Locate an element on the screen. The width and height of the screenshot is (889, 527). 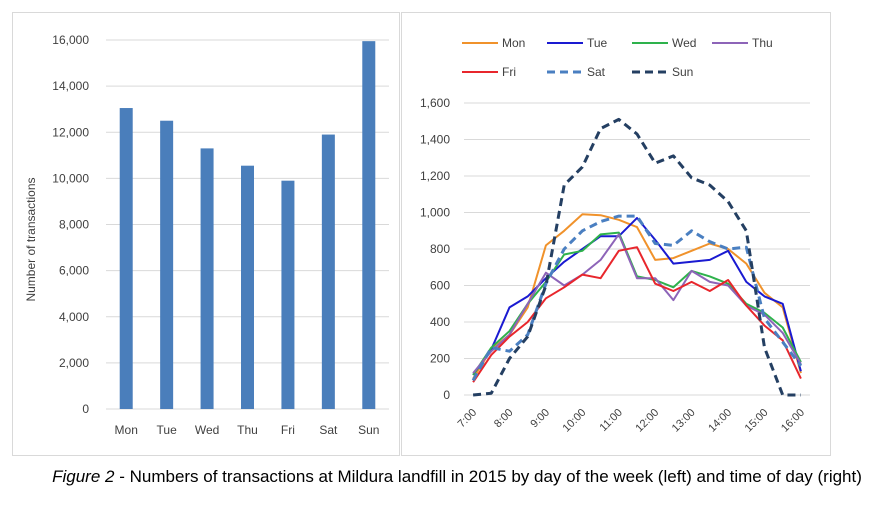
x-tick-label: Wed is located at coordinates (207, 430).